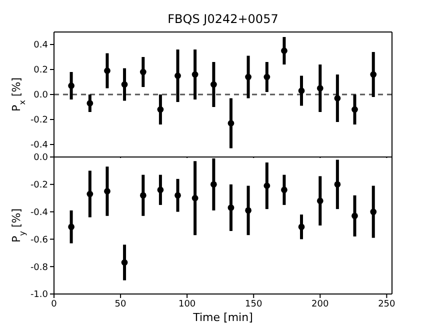  What do you see at coordinates (223, 19) in the screenshot?
I see `chart-title: FBQS J0242+0057` at bounding box center [223, 19].